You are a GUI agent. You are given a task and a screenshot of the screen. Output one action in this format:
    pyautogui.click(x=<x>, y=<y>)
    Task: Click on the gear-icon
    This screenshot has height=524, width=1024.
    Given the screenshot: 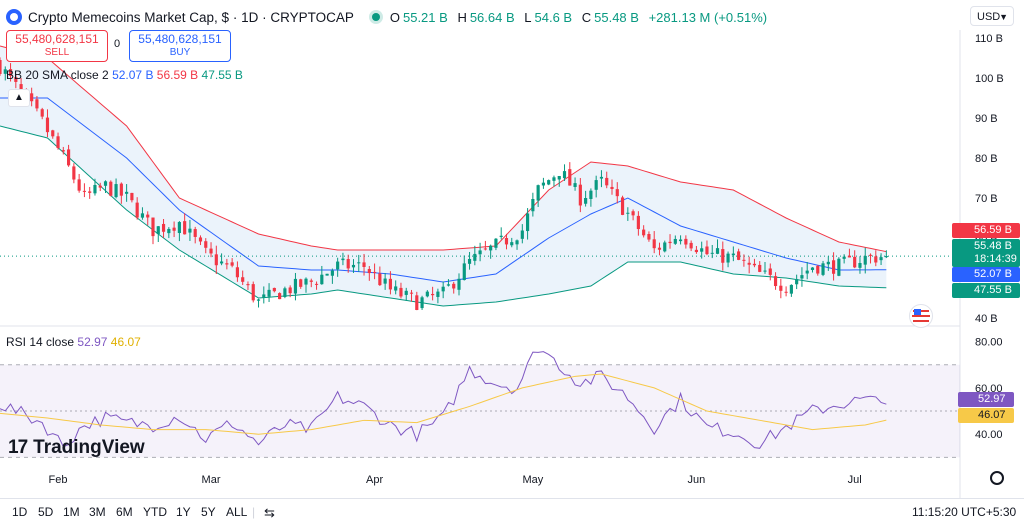 What is the action you would take?
    pyautogui.click(x=997, y=478)
    